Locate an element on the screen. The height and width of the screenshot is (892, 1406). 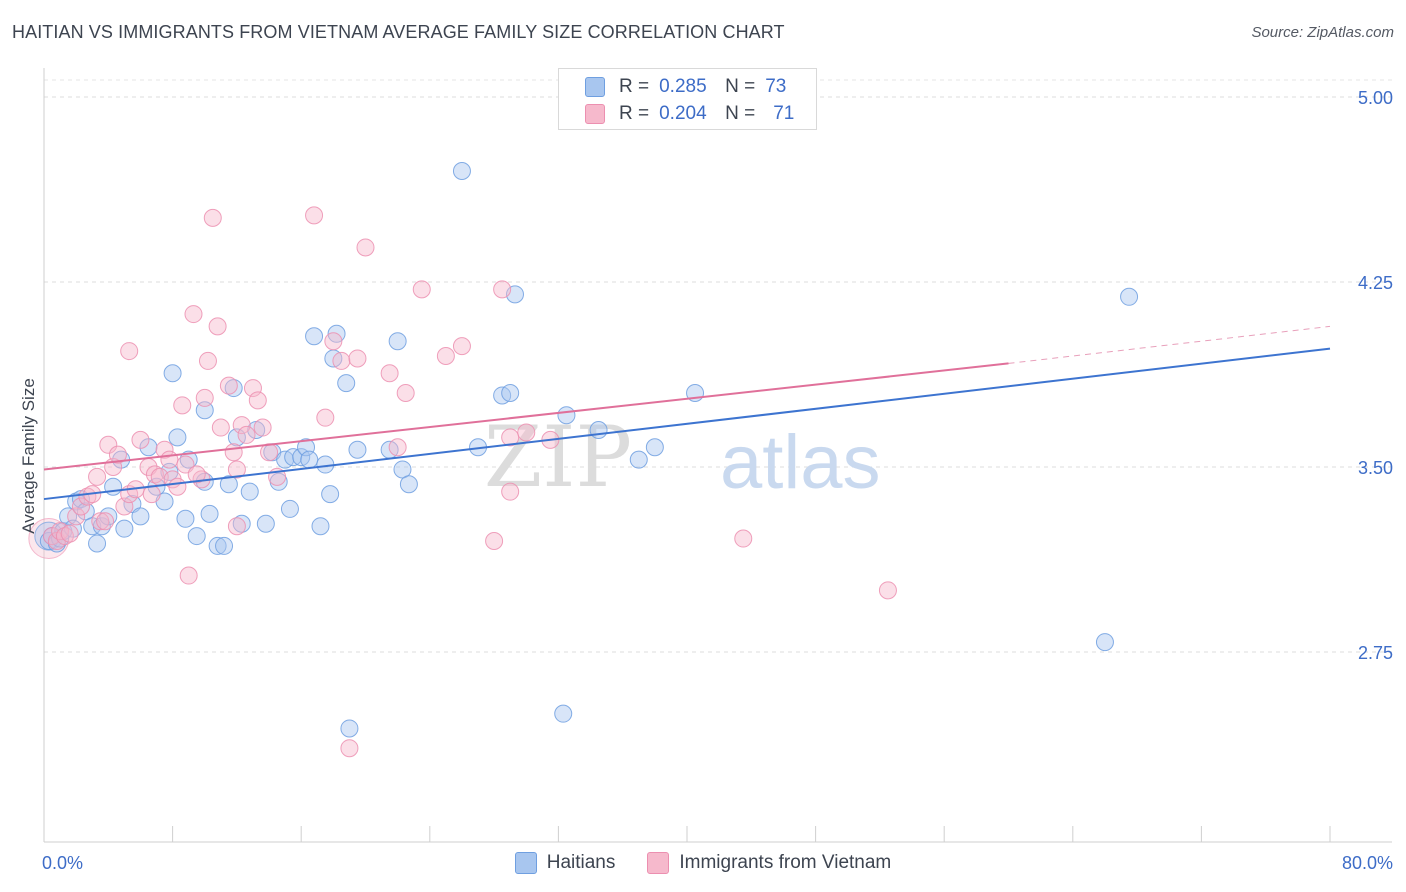
n-value: 73 is located at coordinates (776, 86).